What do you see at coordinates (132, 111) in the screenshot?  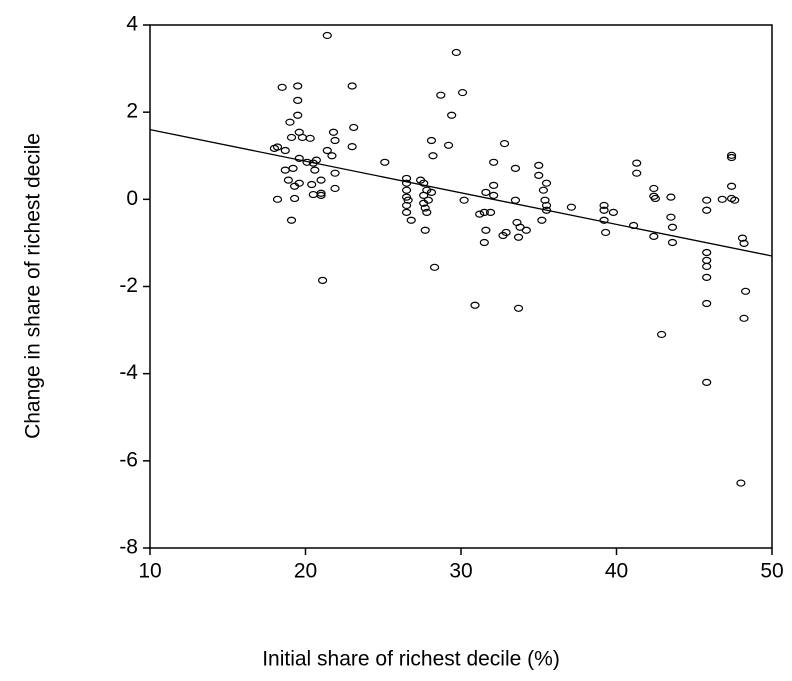 I see `y-tick-label: 2` at bounding box center [132, 111].